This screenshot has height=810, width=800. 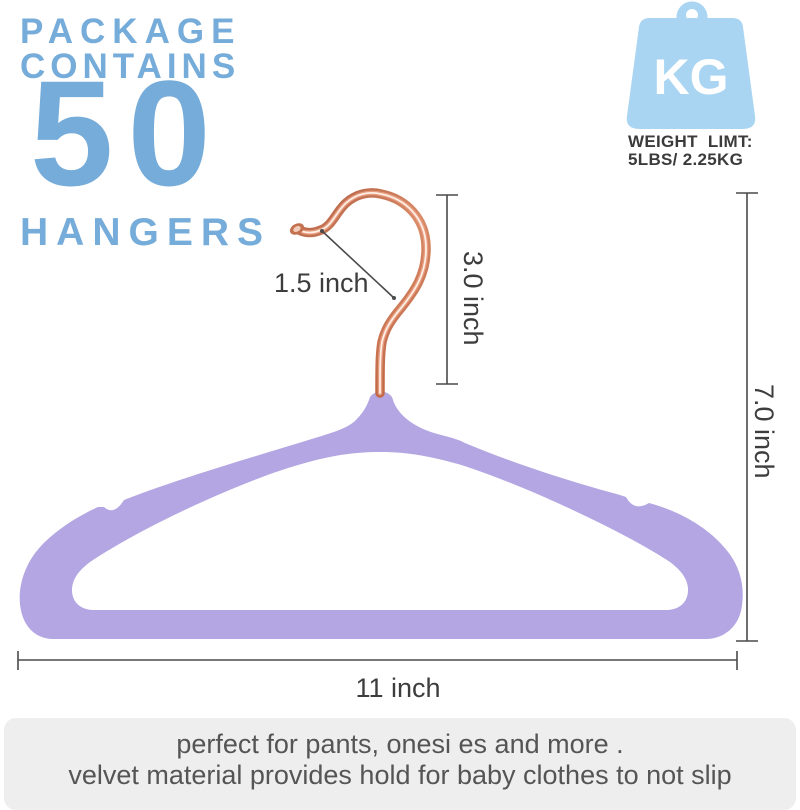 I want to click on weight-icon-label: KG, so click(x=691, y=77).